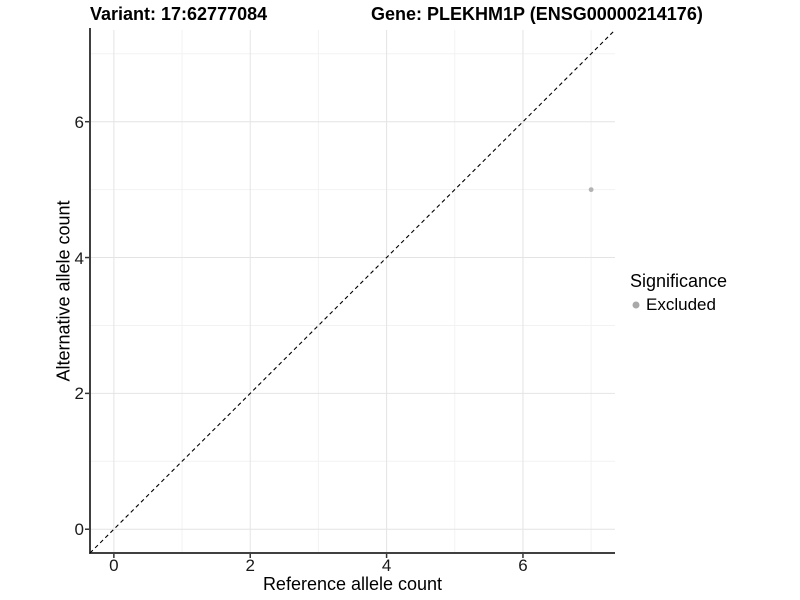 The image size is (800, 600). What do you see at coordinates (679, 281) in the screenshot?
I see `legend-title: Significance` at bounding box center [679, 281].